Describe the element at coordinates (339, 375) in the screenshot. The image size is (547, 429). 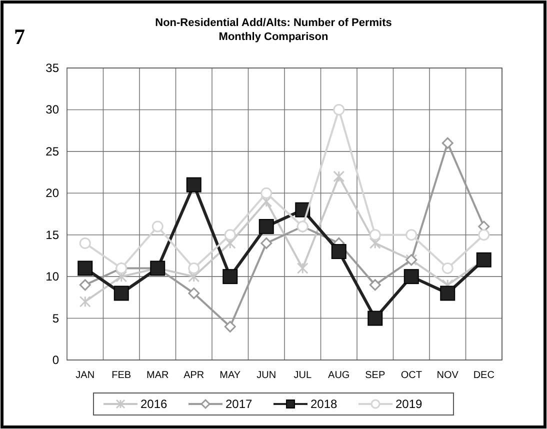
I see `x-tick-label: AUG` at that location.